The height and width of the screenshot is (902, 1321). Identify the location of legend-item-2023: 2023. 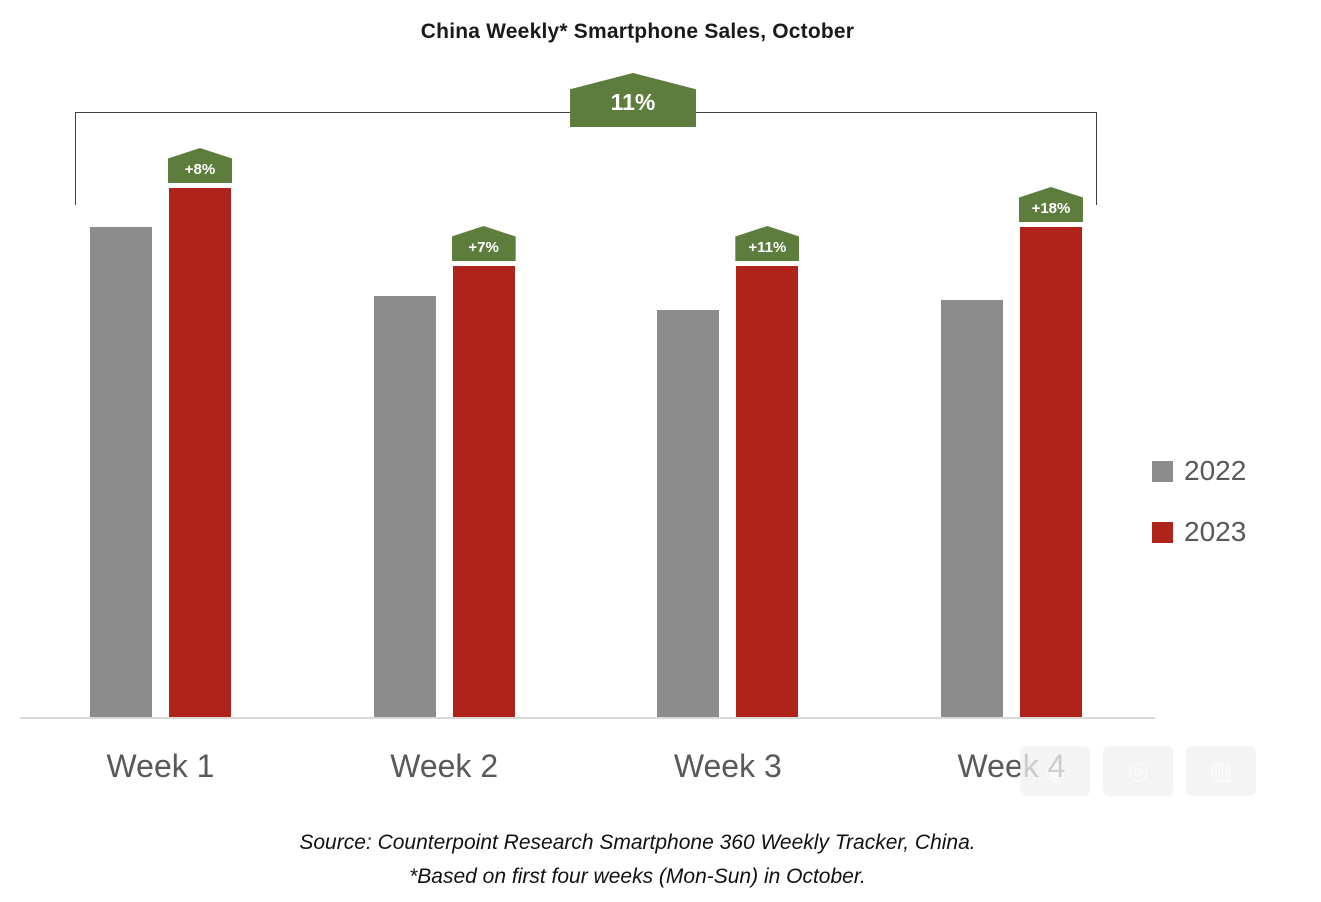
(1199, 532).